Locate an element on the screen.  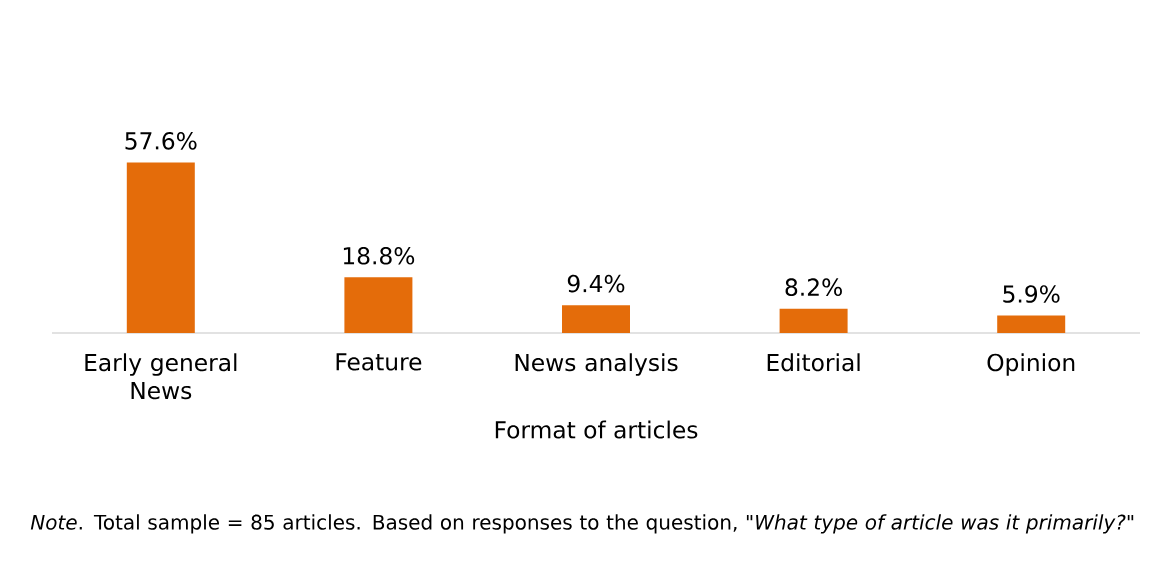
x-tick-label: News analysis is located at coordinates (596, 364).